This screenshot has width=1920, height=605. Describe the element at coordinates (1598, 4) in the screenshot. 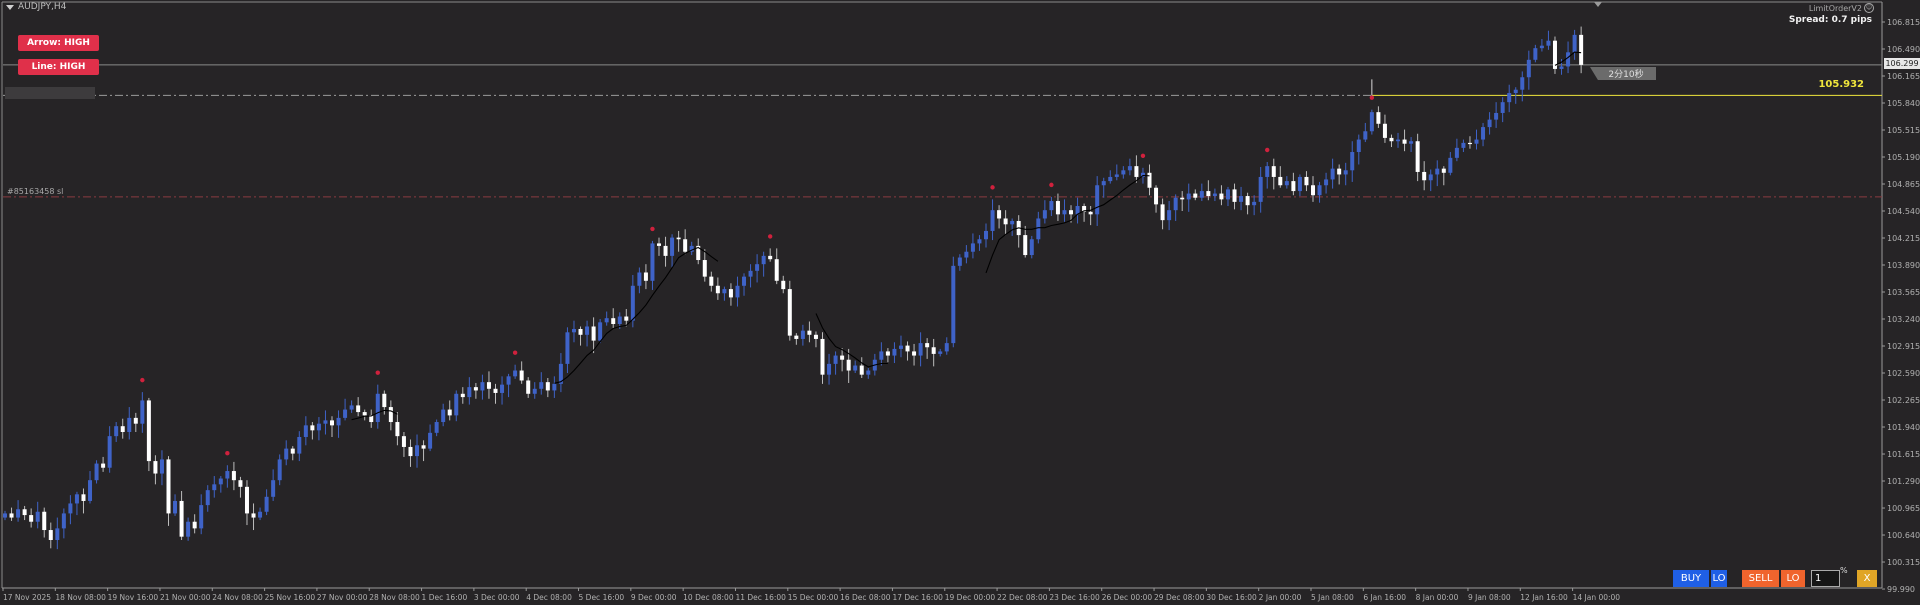

I see `shift-marker-icon` at that location.